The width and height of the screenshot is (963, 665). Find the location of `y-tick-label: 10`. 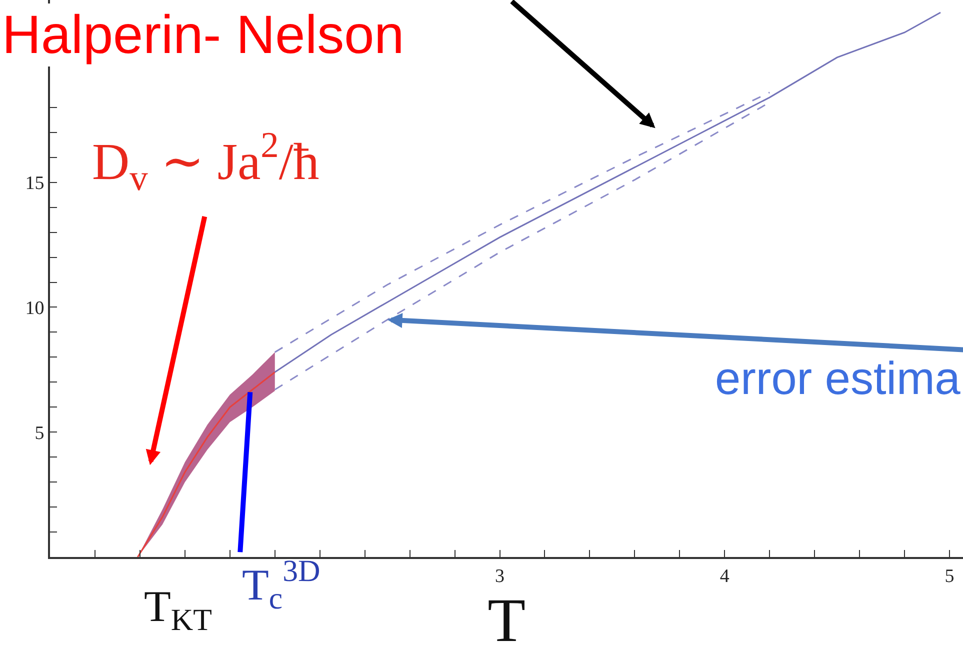

y-tick-label: 10 is located at coordinates (34, 308).